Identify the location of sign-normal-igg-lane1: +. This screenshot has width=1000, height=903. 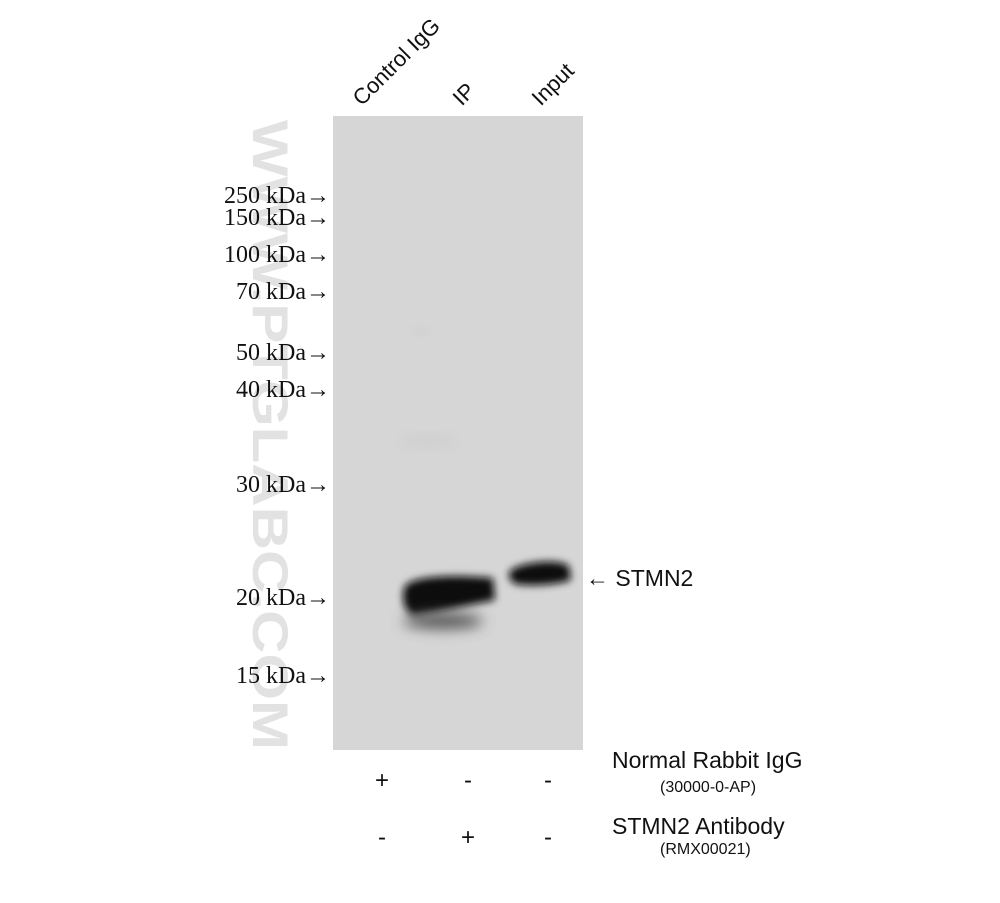
(381, 780).